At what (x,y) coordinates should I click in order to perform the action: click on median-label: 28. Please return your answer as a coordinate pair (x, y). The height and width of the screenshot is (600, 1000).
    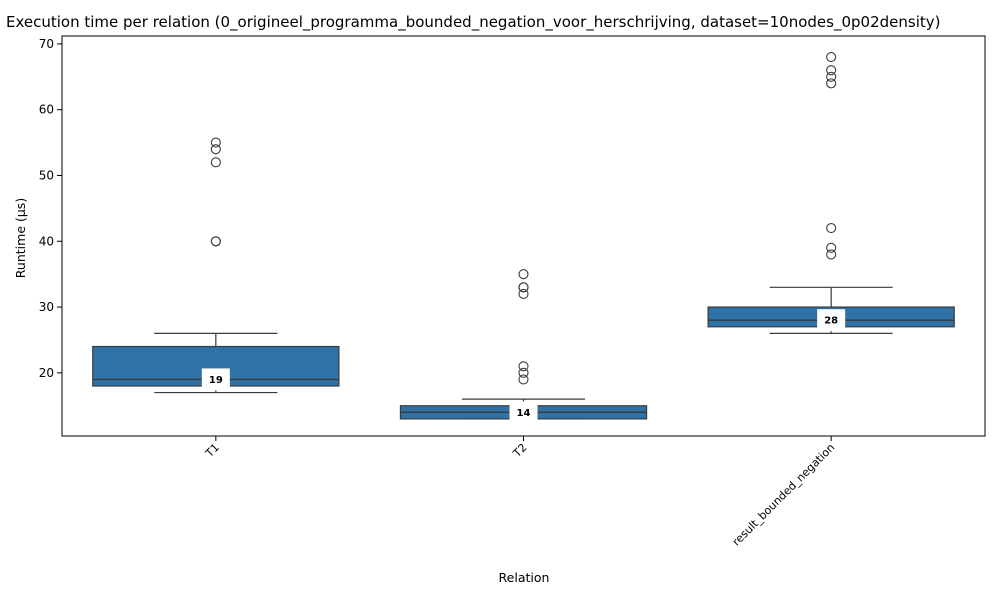
    Looking at the image, I should click on (831, 321).